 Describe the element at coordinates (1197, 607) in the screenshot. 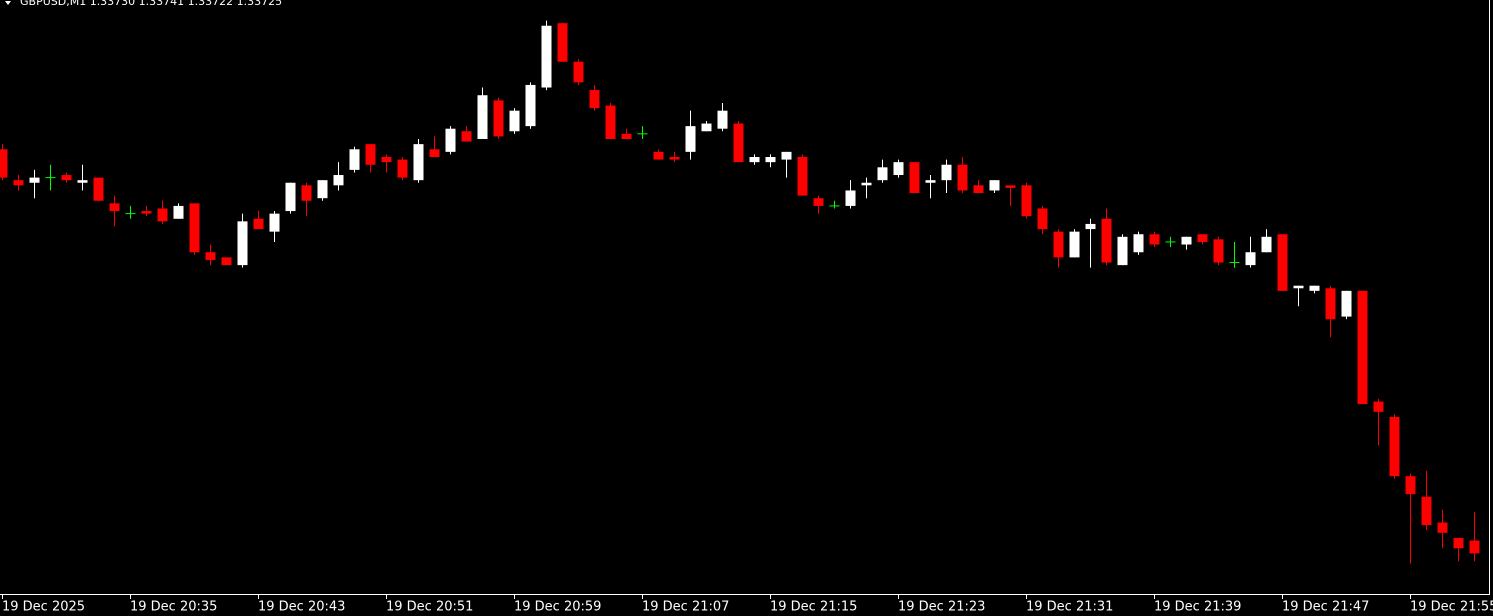

I see `x-tick-label: 19 Dec 21:39` at that location.